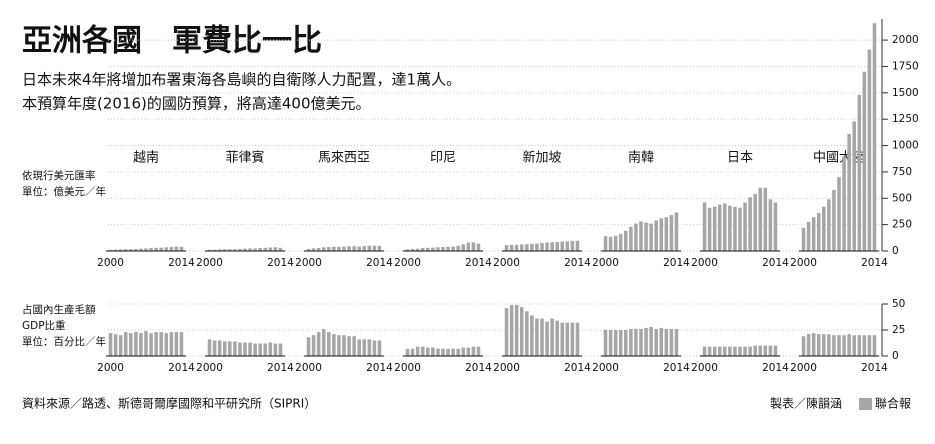 This screenshot has height=444, width=935. What do you see at coordinates (905, 93) in the screenshot?
I see `y-tick-label: 1500` at bounding box center [905, 93].